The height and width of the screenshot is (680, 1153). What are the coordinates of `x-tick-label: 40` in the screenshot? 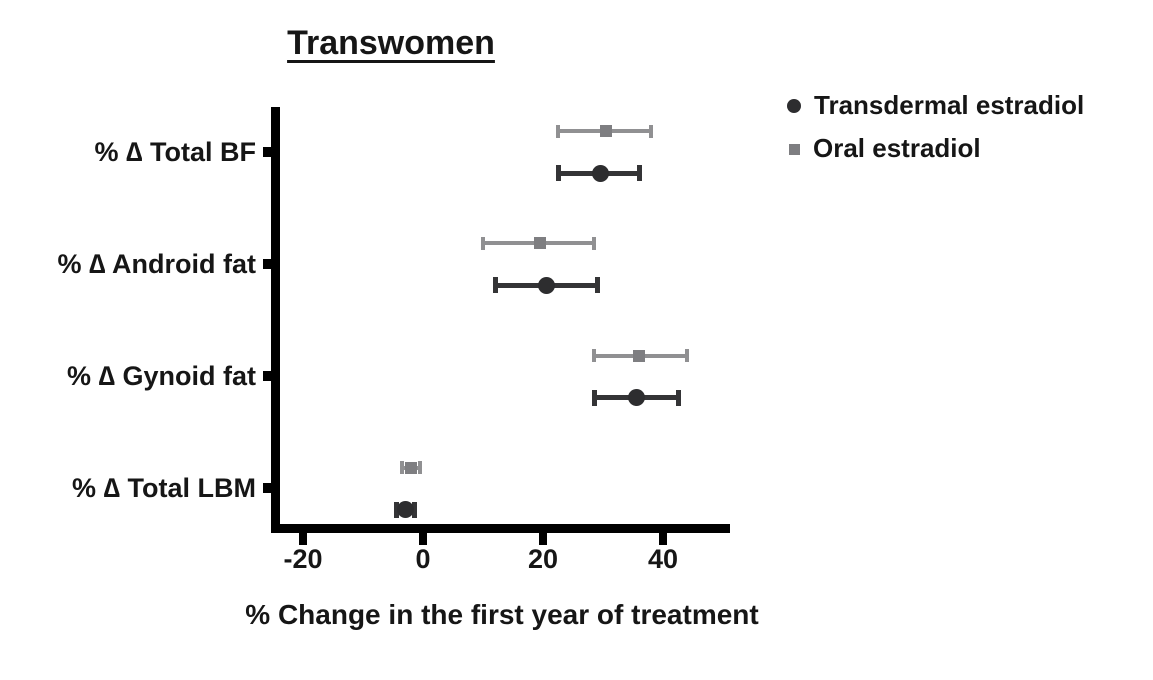 It's located at (663, 559).